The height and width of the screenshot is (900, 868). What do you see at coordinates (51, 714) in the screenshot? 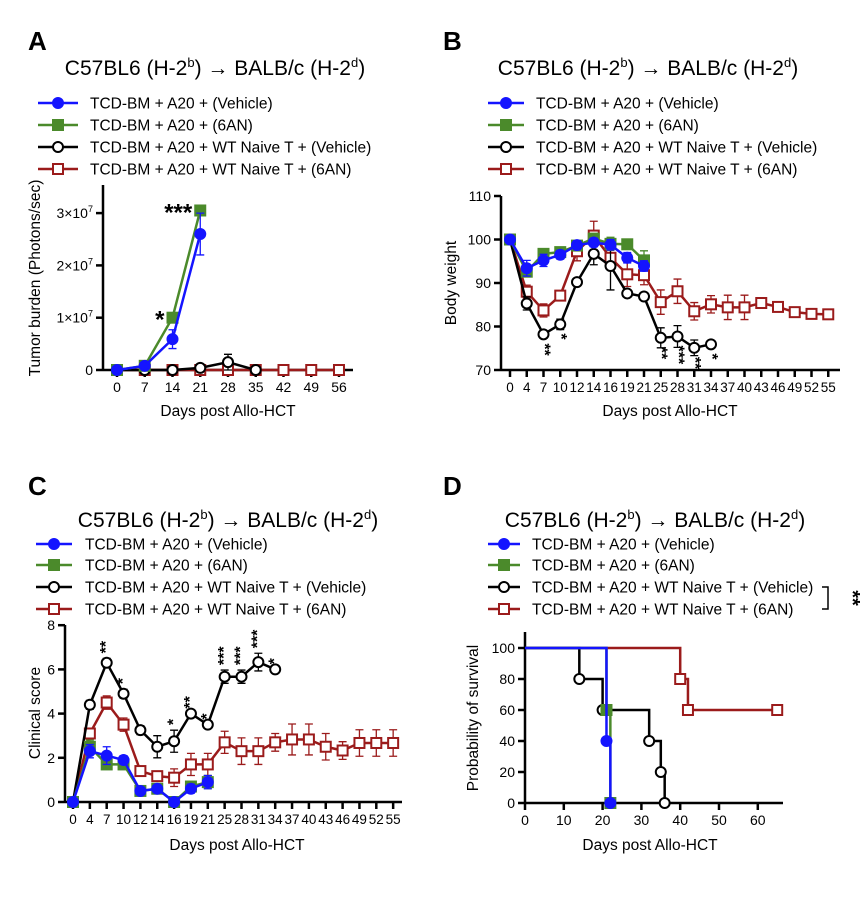
I see `y-tick-label: 4` at bounding box center [51, 714].